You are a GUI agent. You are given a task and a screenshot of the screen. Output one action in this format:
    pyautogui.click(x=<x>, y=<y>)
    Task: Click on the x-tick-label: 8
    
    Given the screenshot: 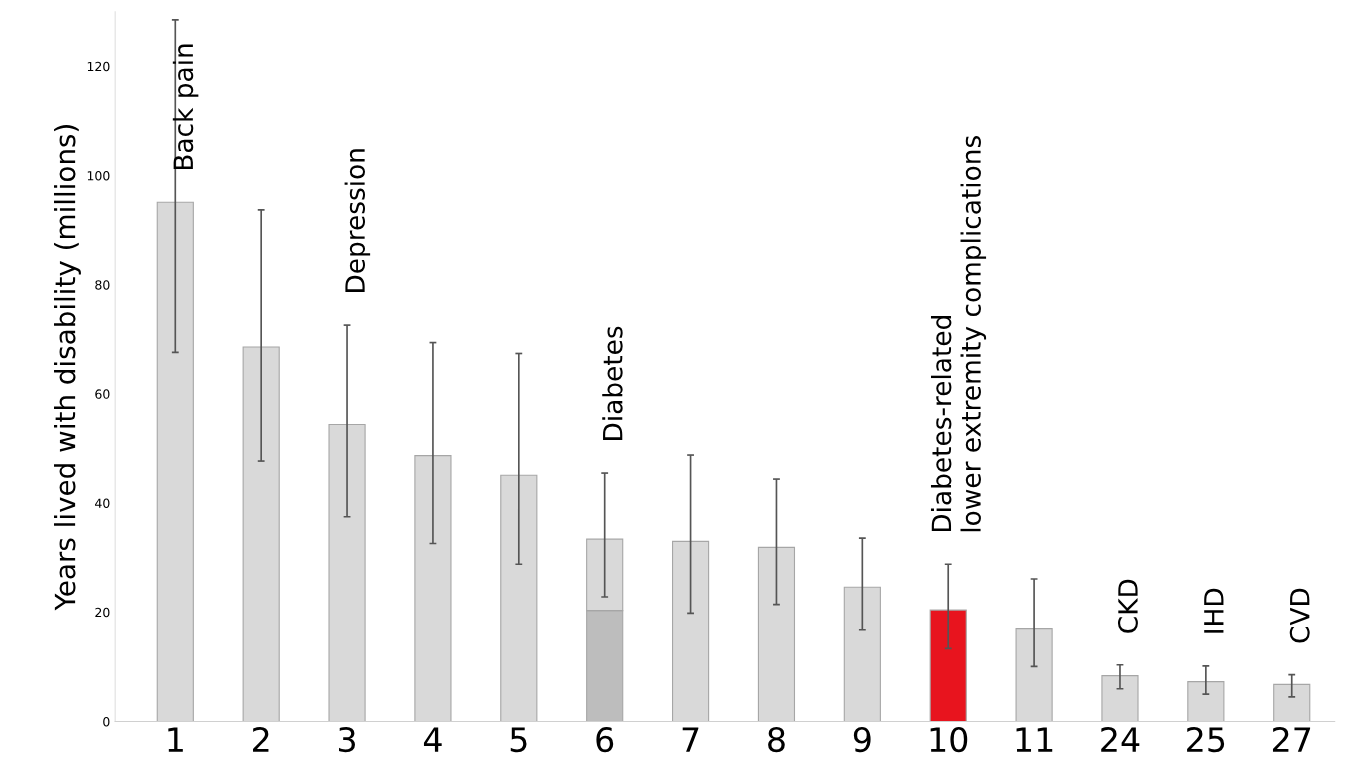 What is the action you would take?
    pyautogui.click(x=776, y=739)
    